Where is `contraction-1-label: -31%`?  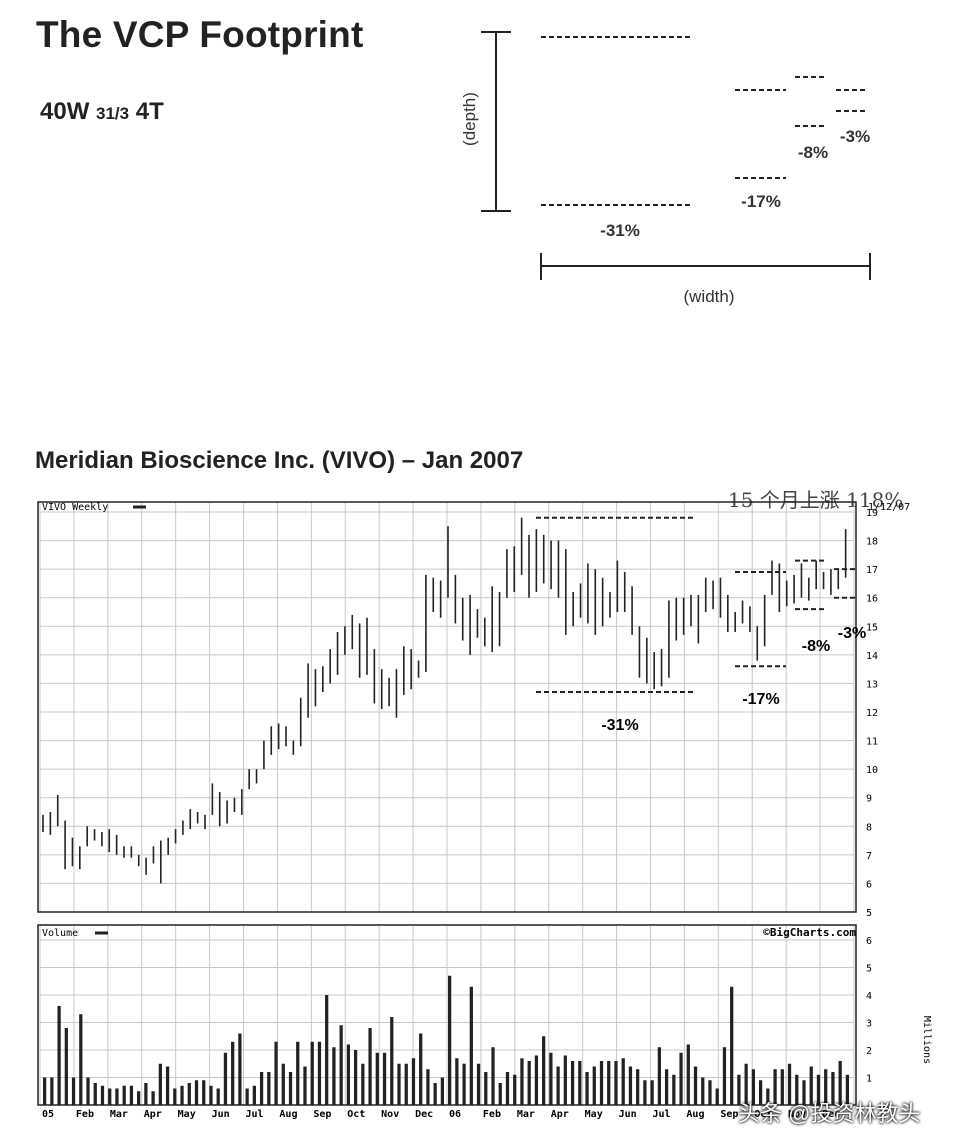
contraction-1-label: -31% is located at coordinates (620, 230).